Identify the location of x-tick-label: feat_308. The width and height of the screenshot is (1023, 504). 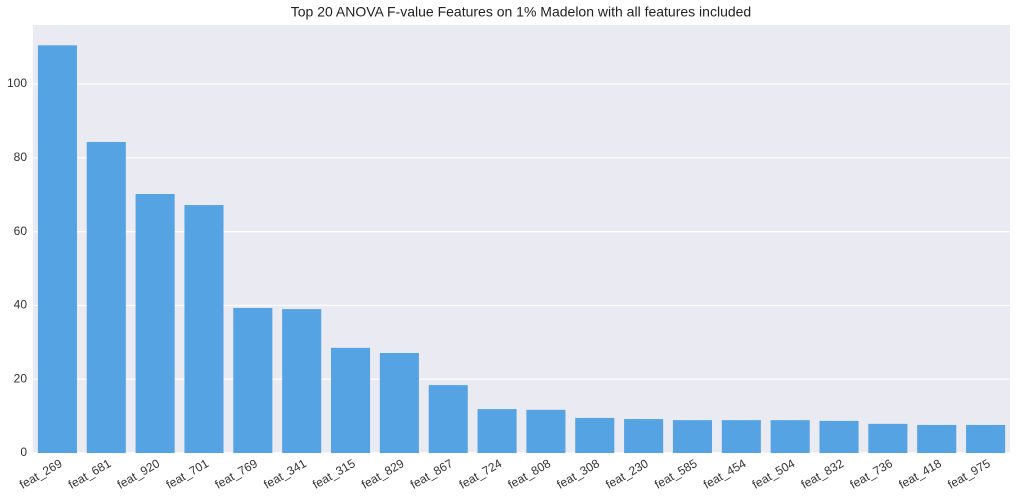
(578, 474).